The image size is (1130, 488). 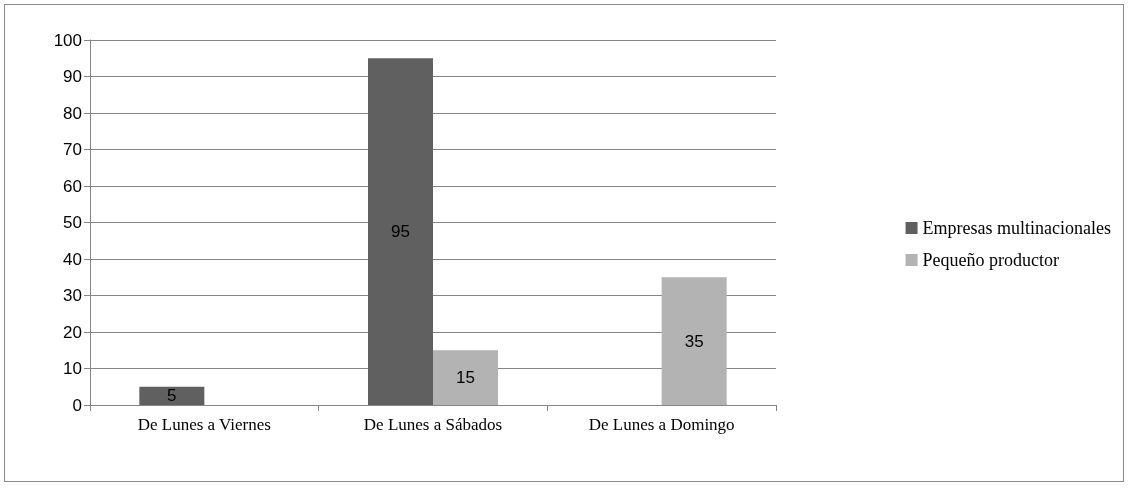 I want to click on data-label: 5, so click(x=172, y=396).